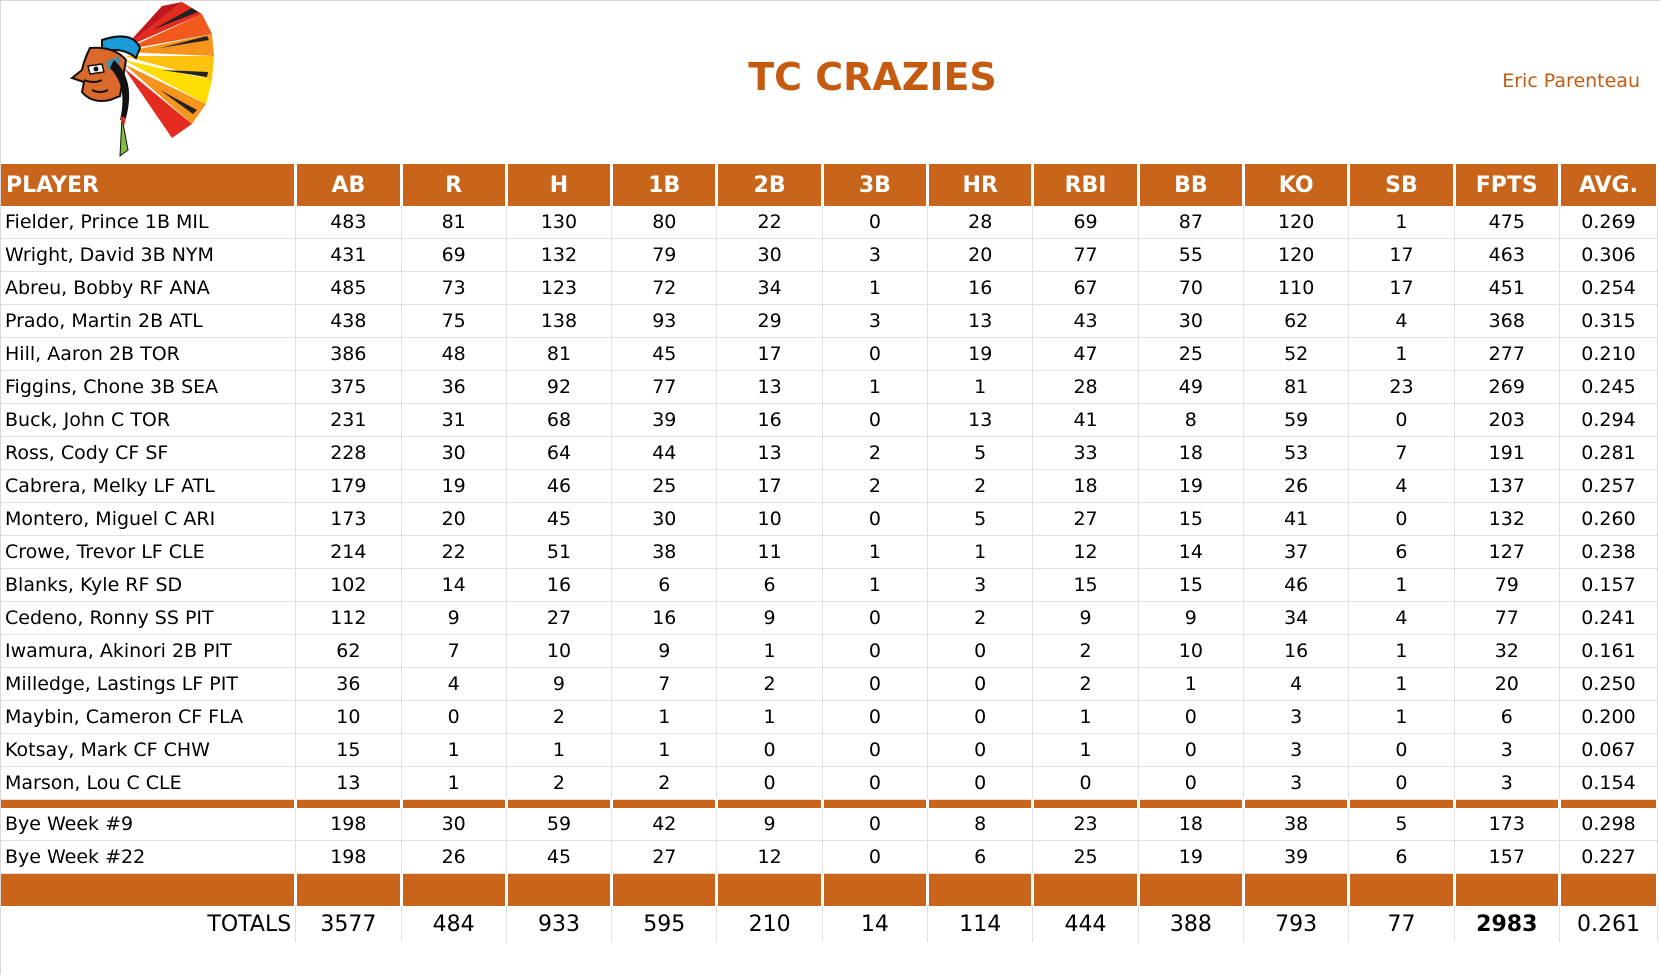 The image size is (1660, 975). I want to click on cell-h: 123, so click(559, 288).